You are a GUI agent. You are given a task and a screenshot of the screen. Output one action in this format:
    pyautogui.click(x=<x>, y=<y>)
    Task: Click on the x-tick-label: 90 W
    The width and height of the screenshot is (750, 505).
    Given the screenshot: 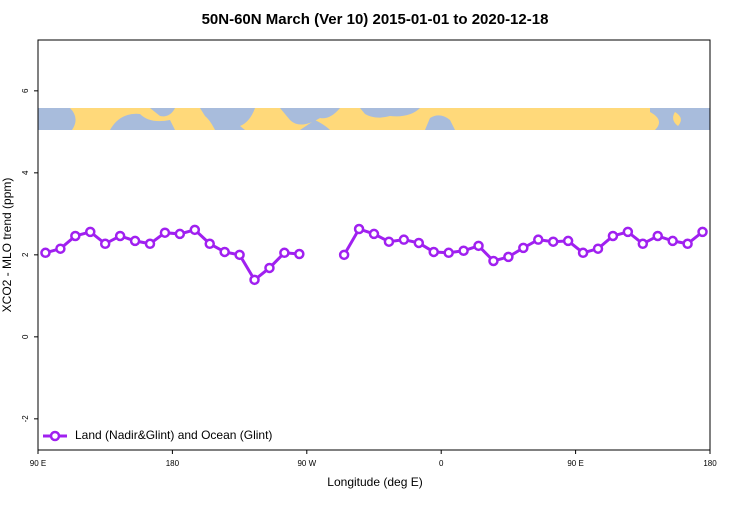 What is the action you would take?
    pyautogui.click(x=306, y=463)
    